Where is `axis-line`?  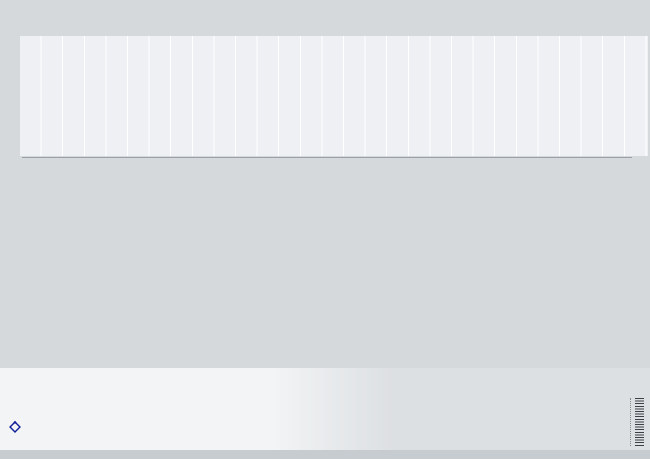 axis-line is located at coordinates (327, 157).